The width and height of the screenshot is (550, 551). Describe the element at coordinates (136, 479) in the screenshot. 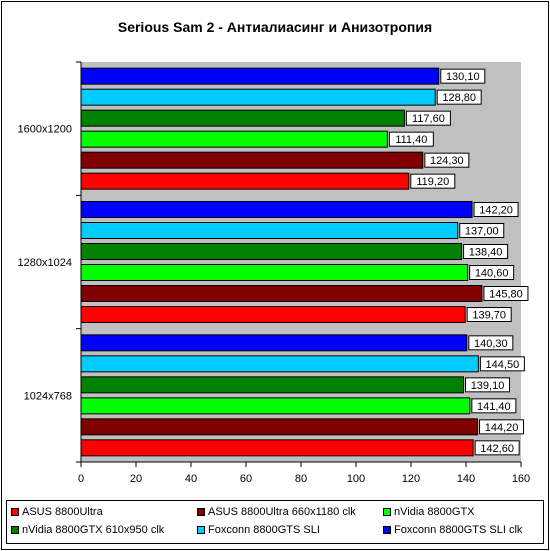

I see `x-tick-label: 20` at that location.